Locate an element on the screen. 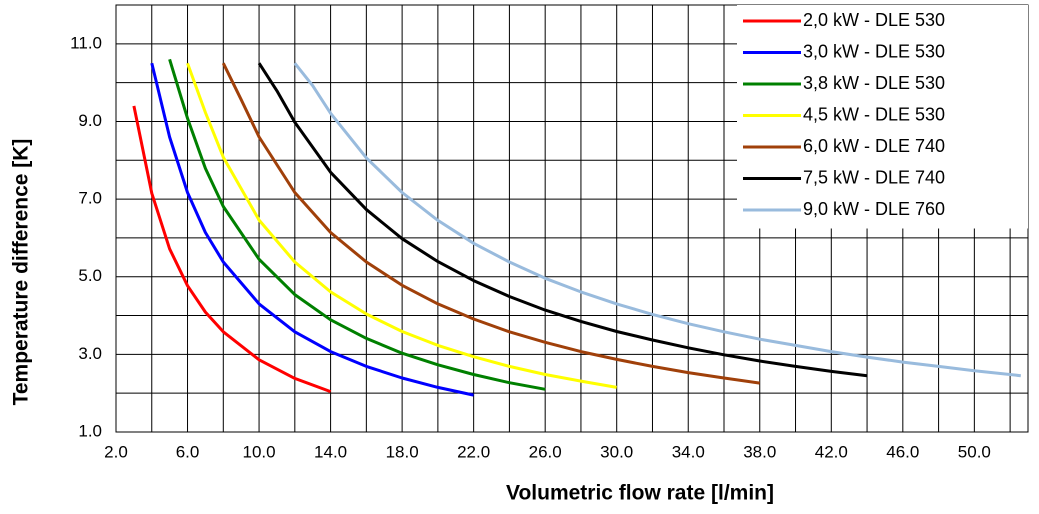  legend-label: 6,0 kW - DLE 740 is located at coordinates (874, 146).